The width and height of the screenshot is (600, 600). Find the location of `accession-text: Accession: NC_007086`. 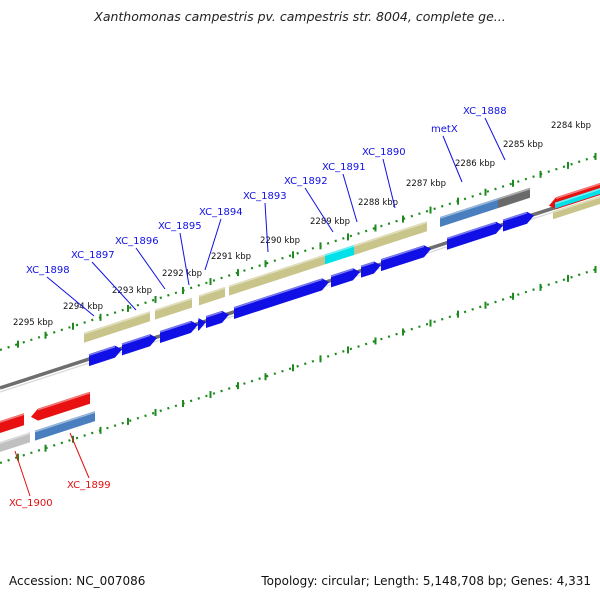

accession-text: Accession: NC_007086 is located at coordinates (77, 581).